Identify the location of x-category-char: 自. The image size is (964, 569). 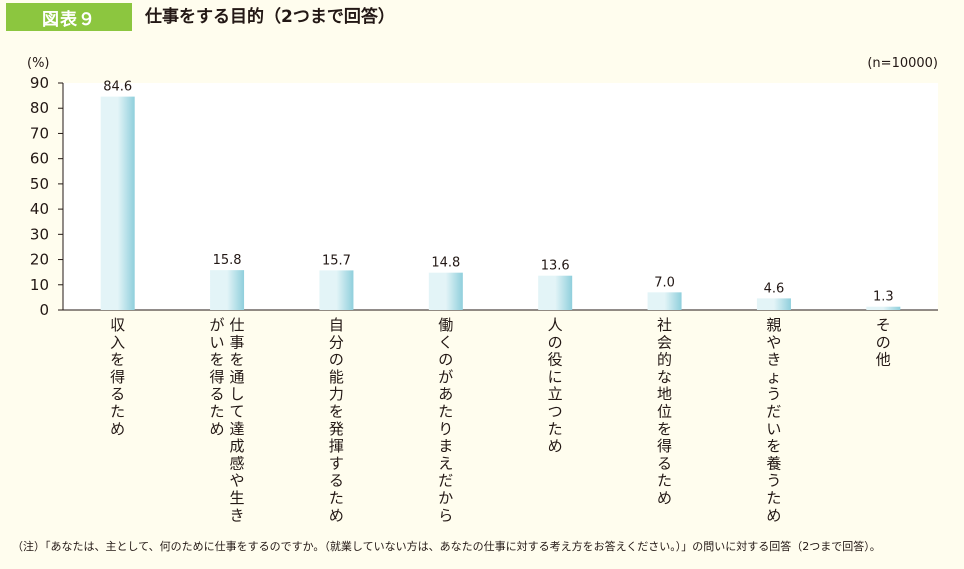
(336, 325).